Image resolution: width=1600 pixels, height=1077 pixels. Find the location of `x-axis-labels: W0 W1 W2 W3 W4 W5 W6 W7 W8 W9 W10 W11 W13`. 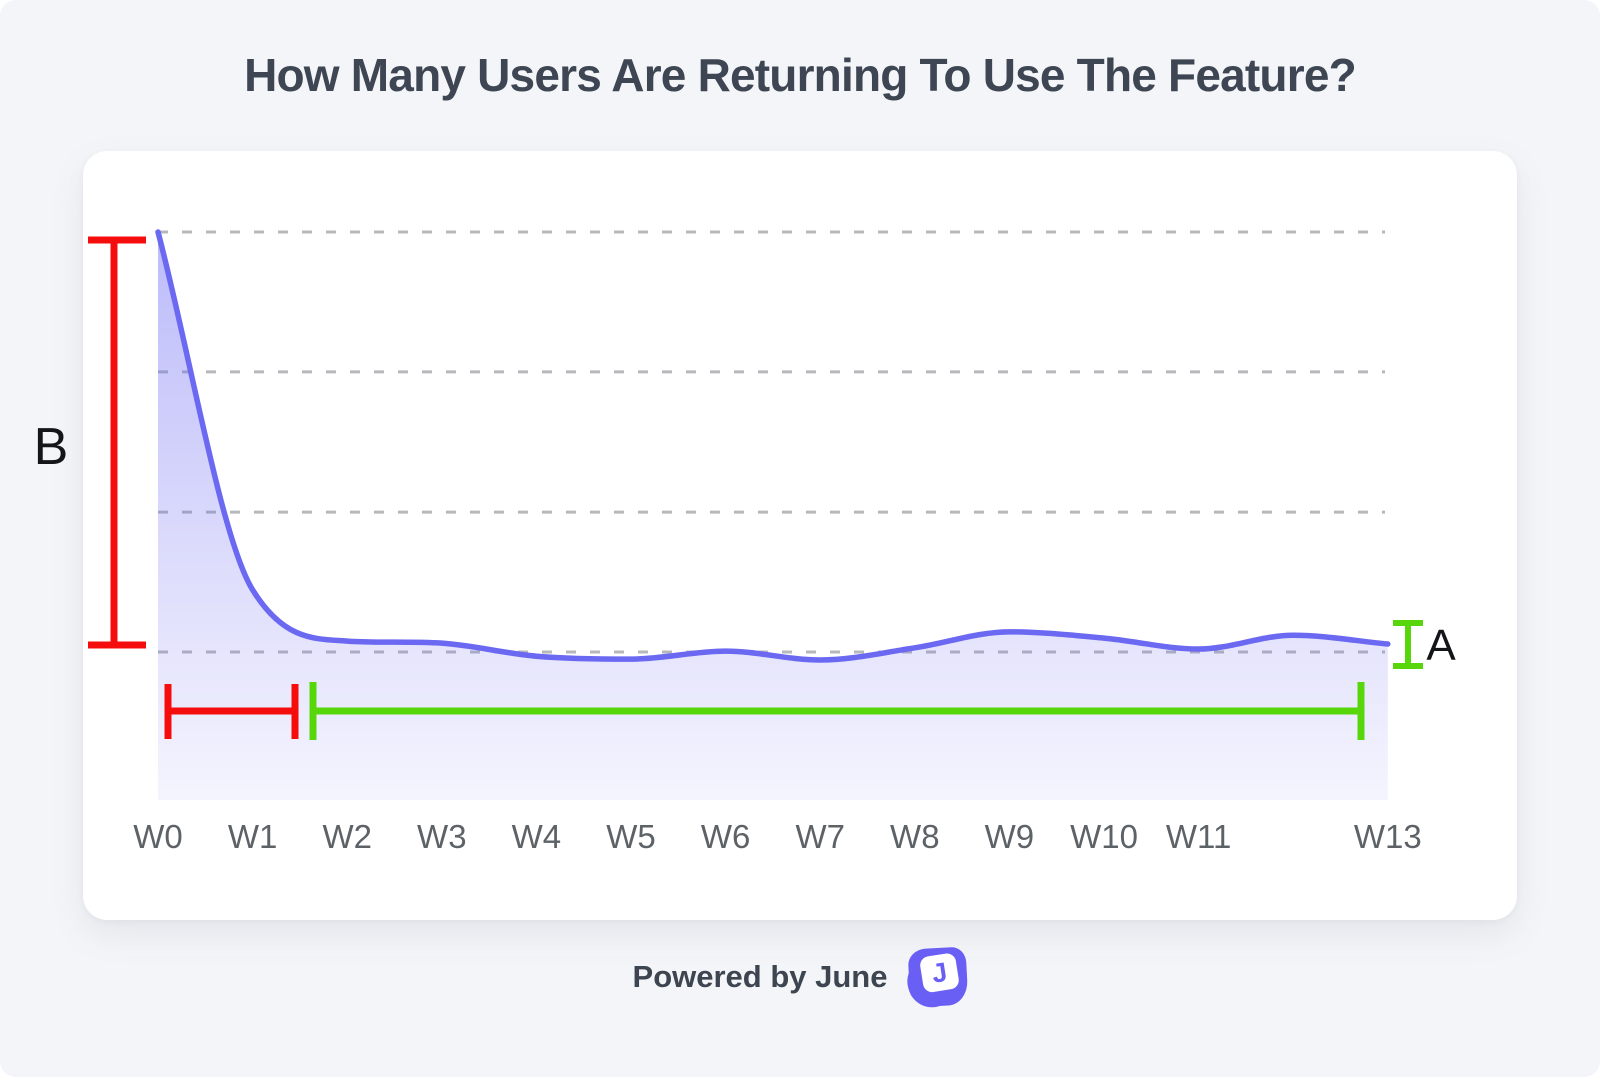

x-axis-labels: W0 W1 W2 W3 W4 W5 W6 W7 W8 W9 W10 W11 W13 is located at coordinates (777, 836).